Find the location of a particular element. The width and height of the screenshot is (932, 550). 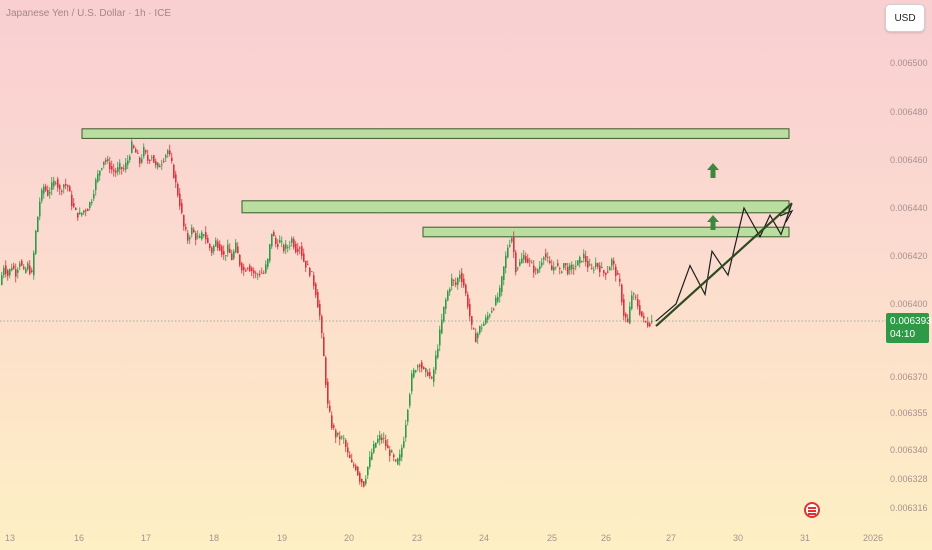

resistance-zone is located at coordinates (435, 133).